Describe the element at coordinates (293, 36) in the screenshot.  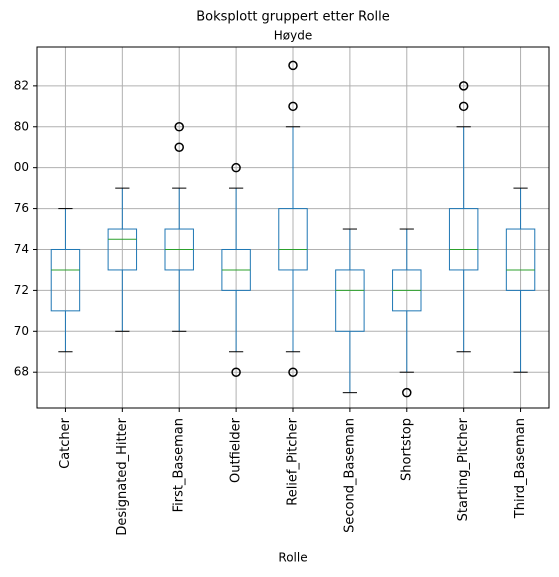
I see `chart-subtitle: Høyde` at that location.